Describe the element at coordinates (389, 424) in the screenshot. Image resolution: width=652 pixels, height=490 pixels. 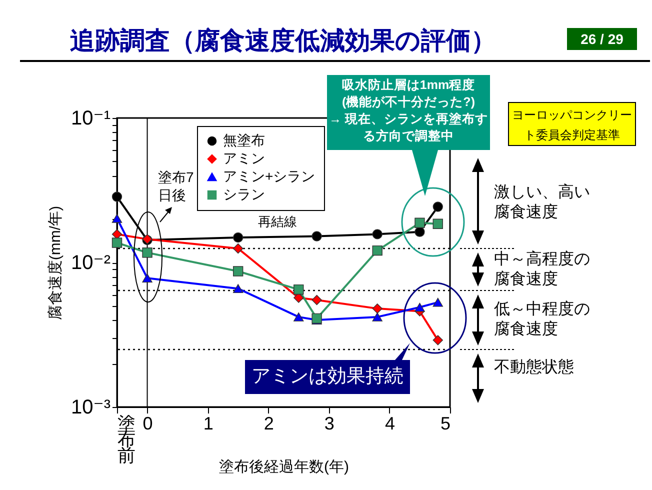
I see `x-tick-label: 4` at that location.